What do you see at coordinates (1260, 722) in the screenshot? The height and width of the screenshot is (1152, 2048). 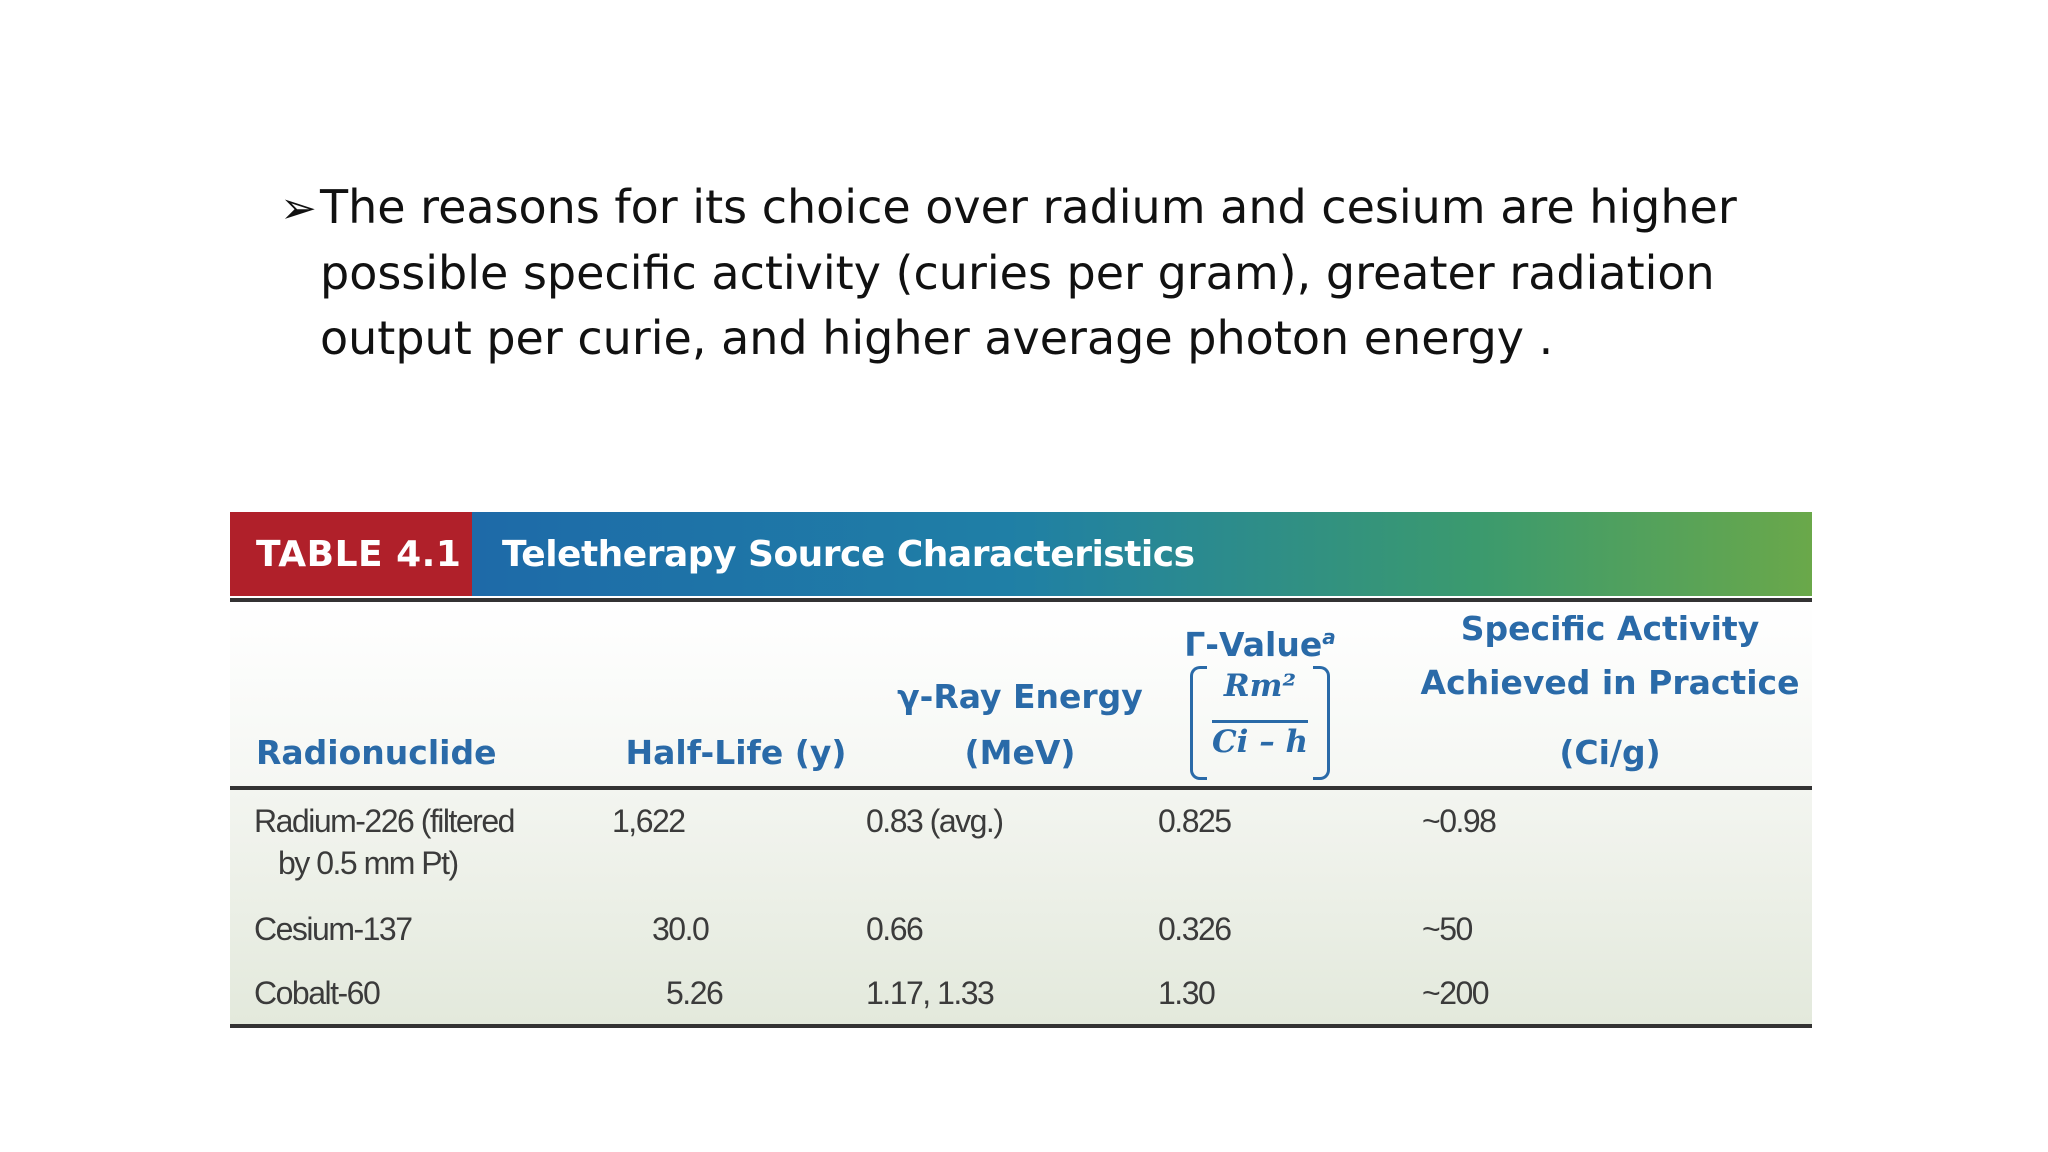 I see `gamma-value-fraction: Rm² Ci – h` at bounding box center [1260, 722].